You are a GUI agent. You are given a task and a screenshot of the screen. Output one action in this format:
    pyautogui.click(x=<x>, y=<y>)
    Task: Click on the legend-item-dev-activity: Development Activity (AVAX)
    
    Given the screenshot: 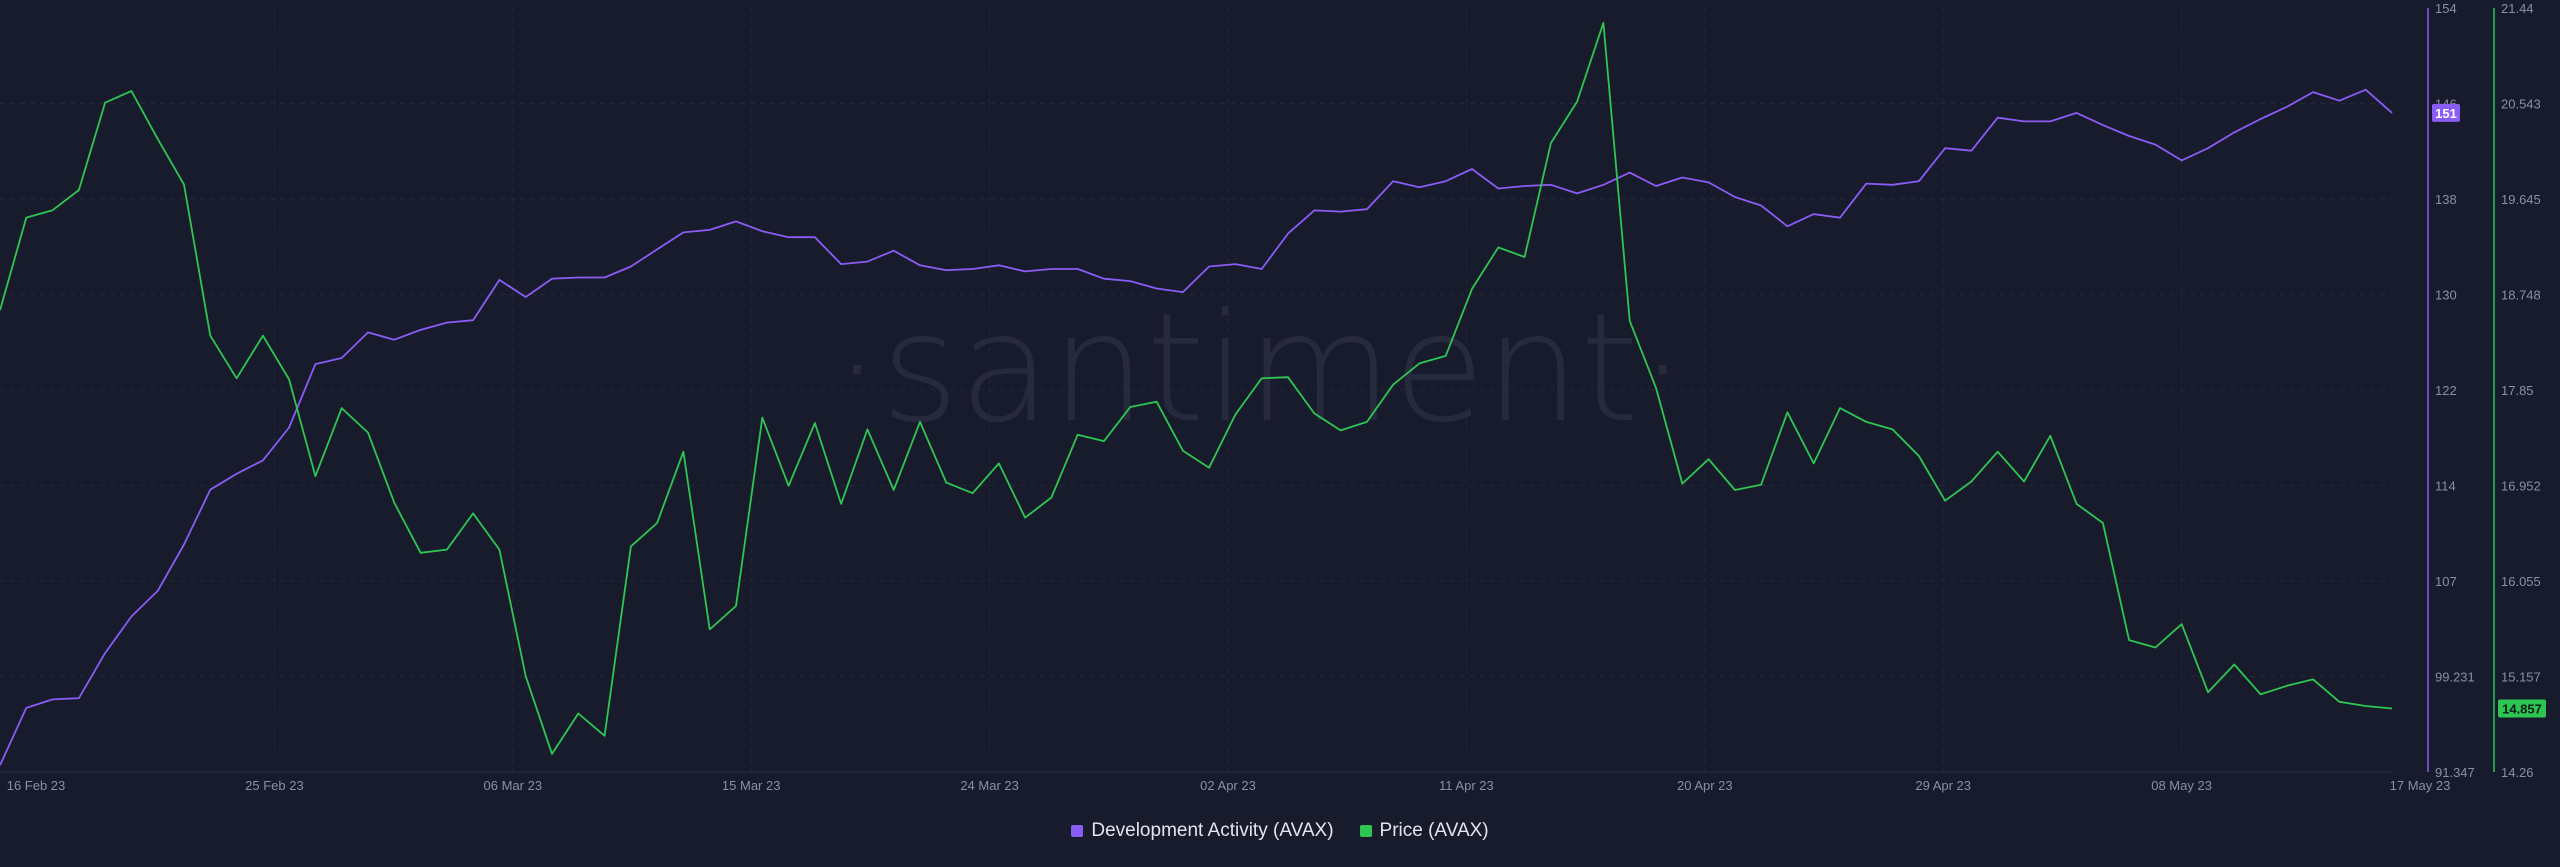 What is the action you would take?
    pyautogui.click(x=1202, y=831)
    